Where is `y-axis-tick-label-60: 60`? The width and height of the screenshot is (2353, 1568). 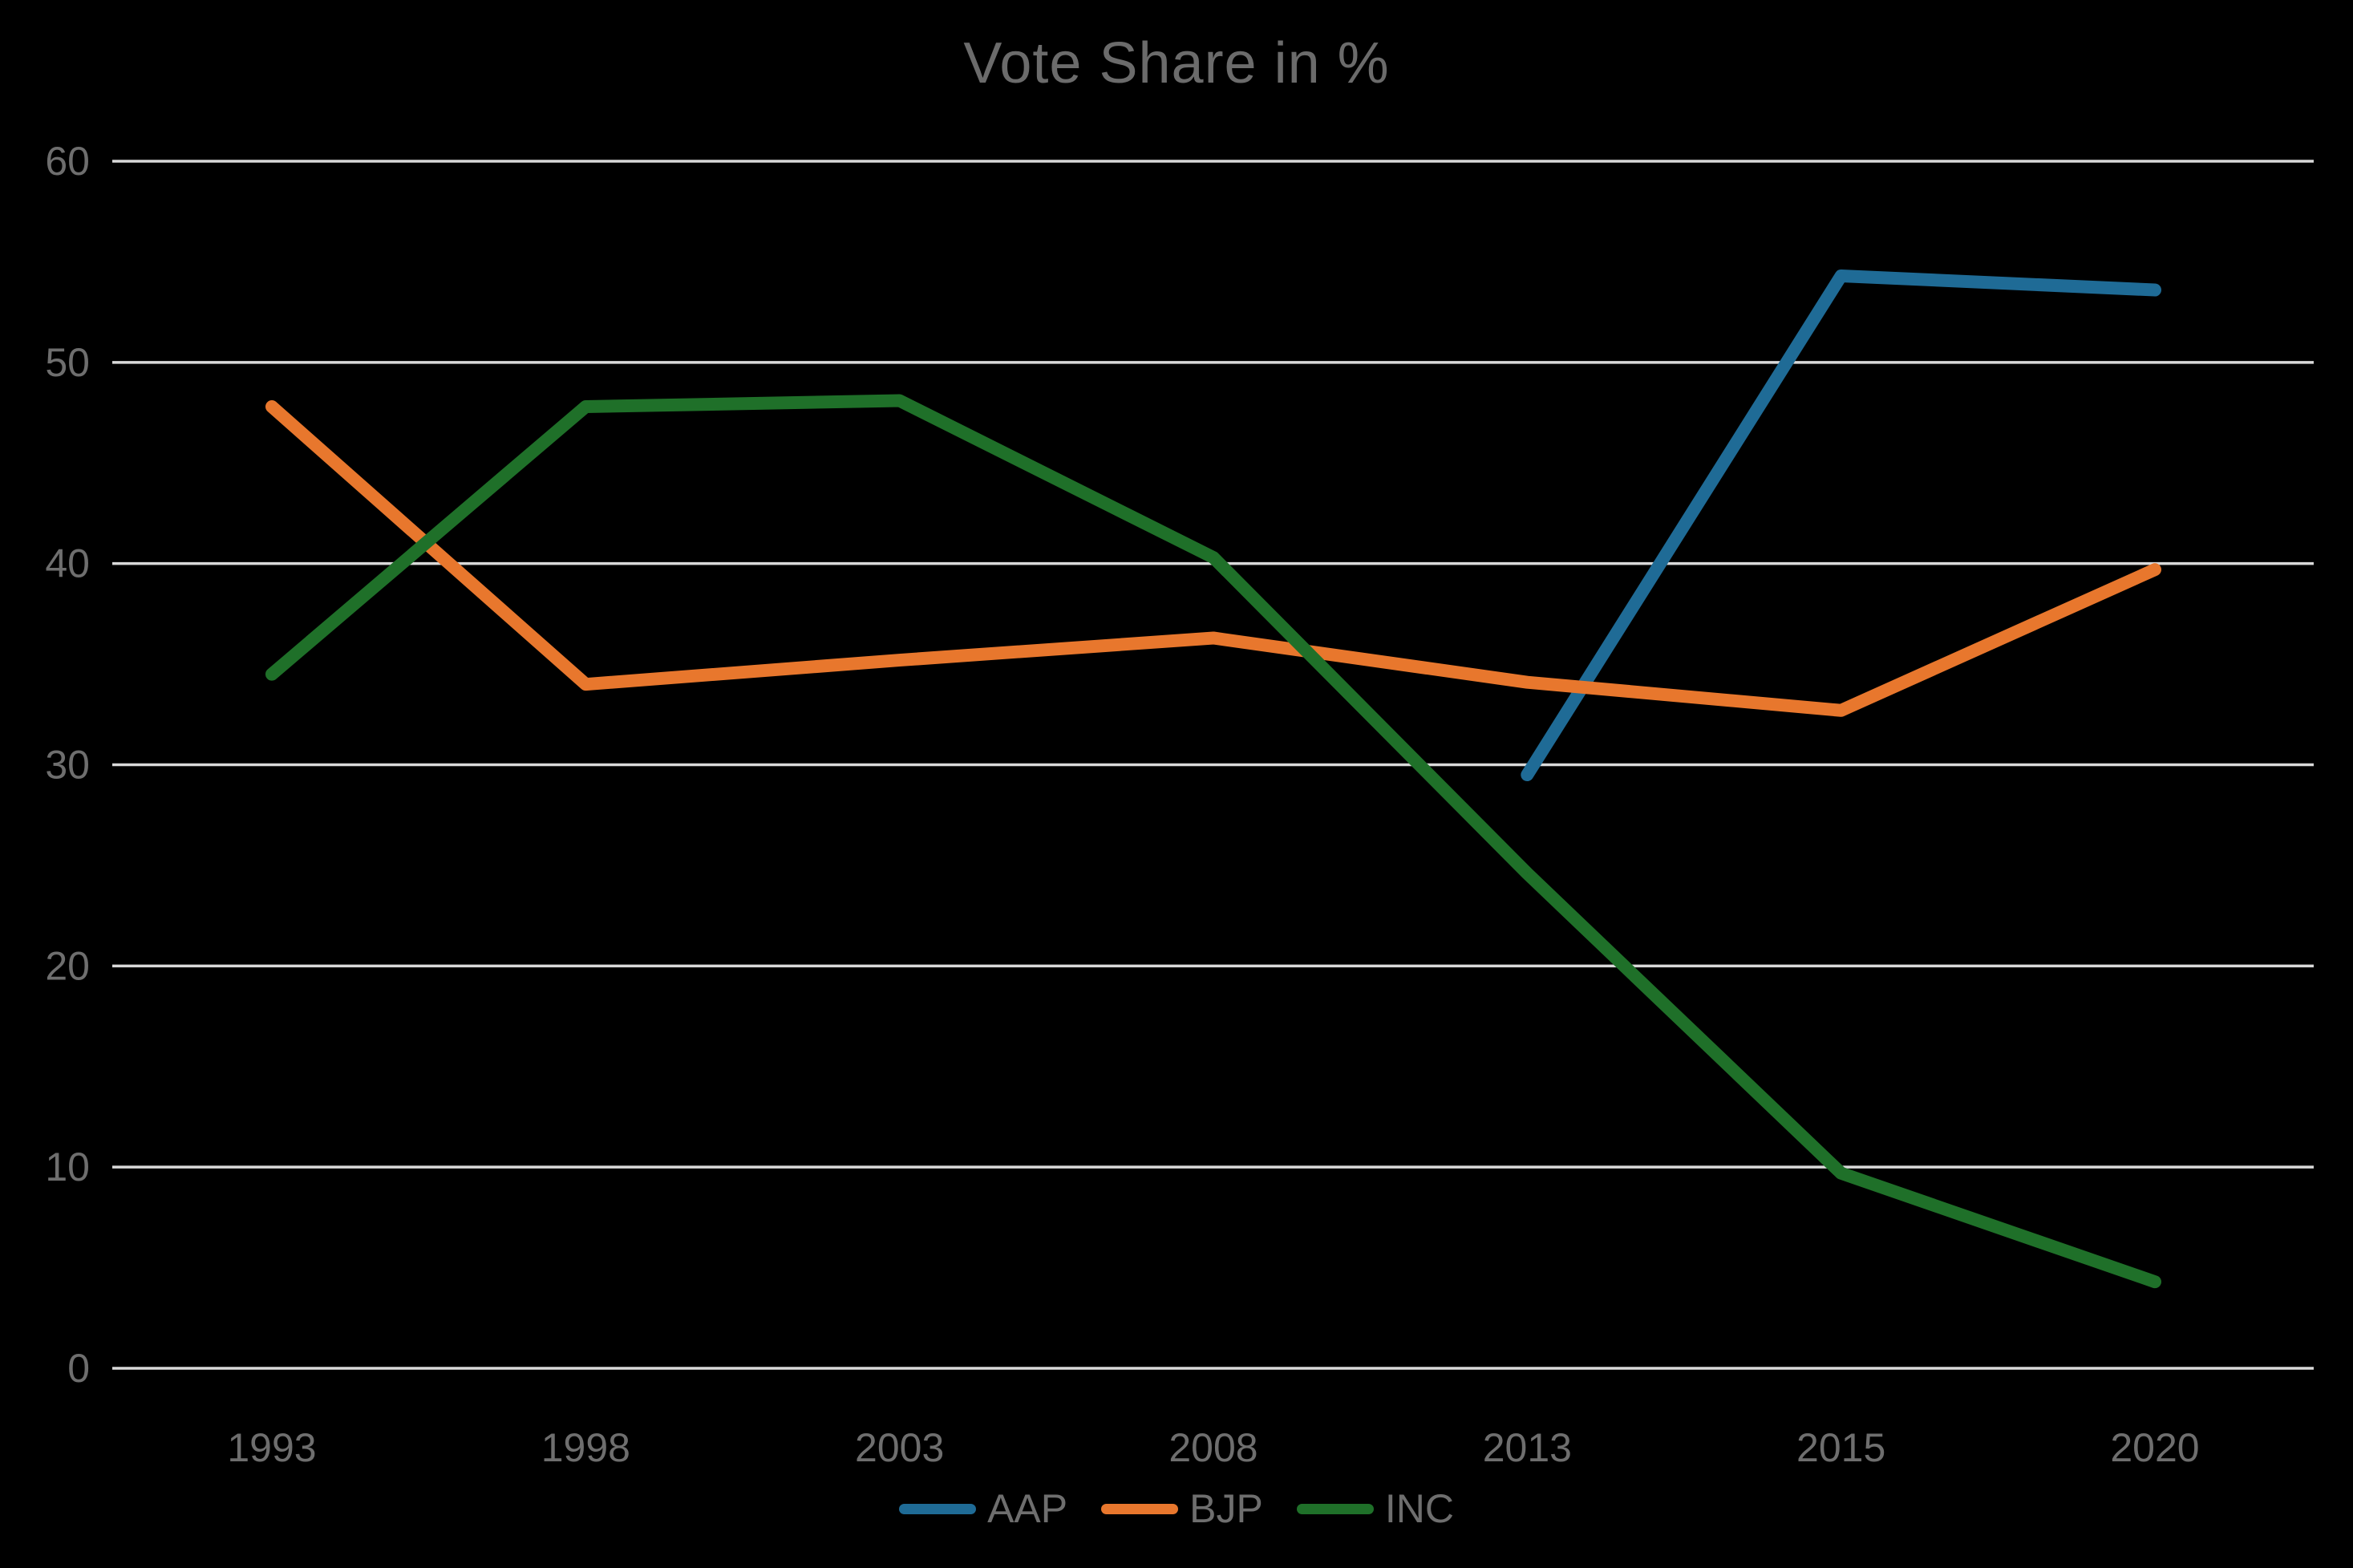
y-axis-tick-label-60: 60 is located at coordinates (67, 161).